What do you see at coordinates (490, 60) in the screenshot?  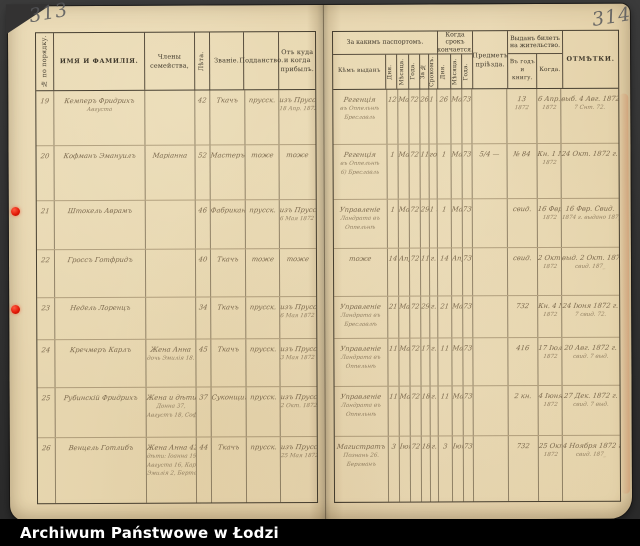 I see `col-header-purpose: Предметъ пріѣзда.` at bounding box center [490, 60].